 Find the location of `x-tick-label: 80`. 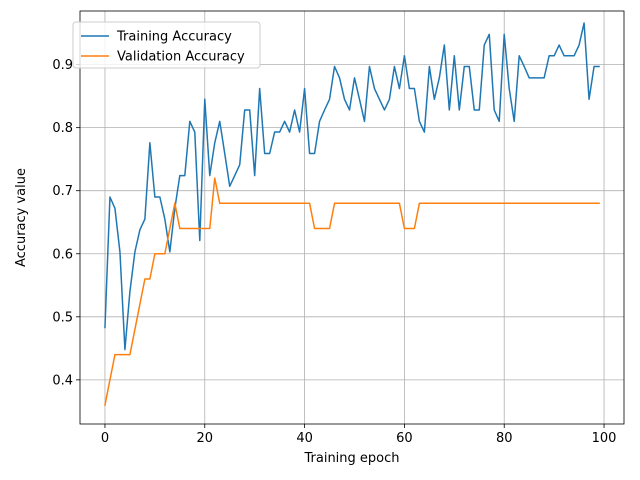

x-tick-label: 80 is located at coordinates (504, 438).